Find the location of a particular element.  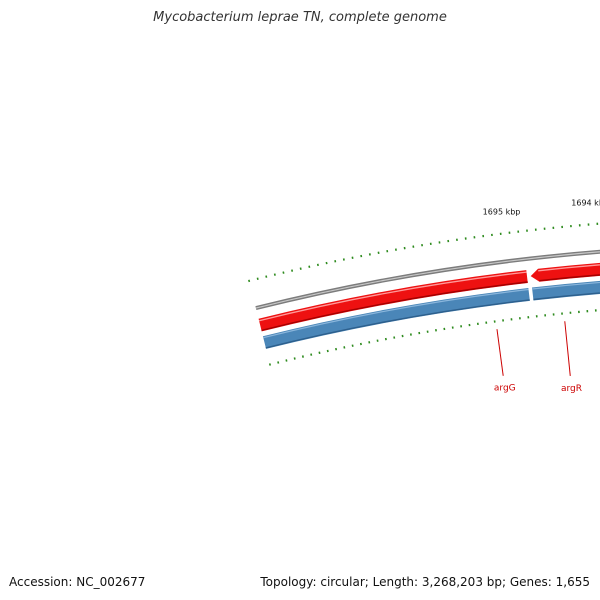

gene-leader-argG is located at coordinates (500, 352).